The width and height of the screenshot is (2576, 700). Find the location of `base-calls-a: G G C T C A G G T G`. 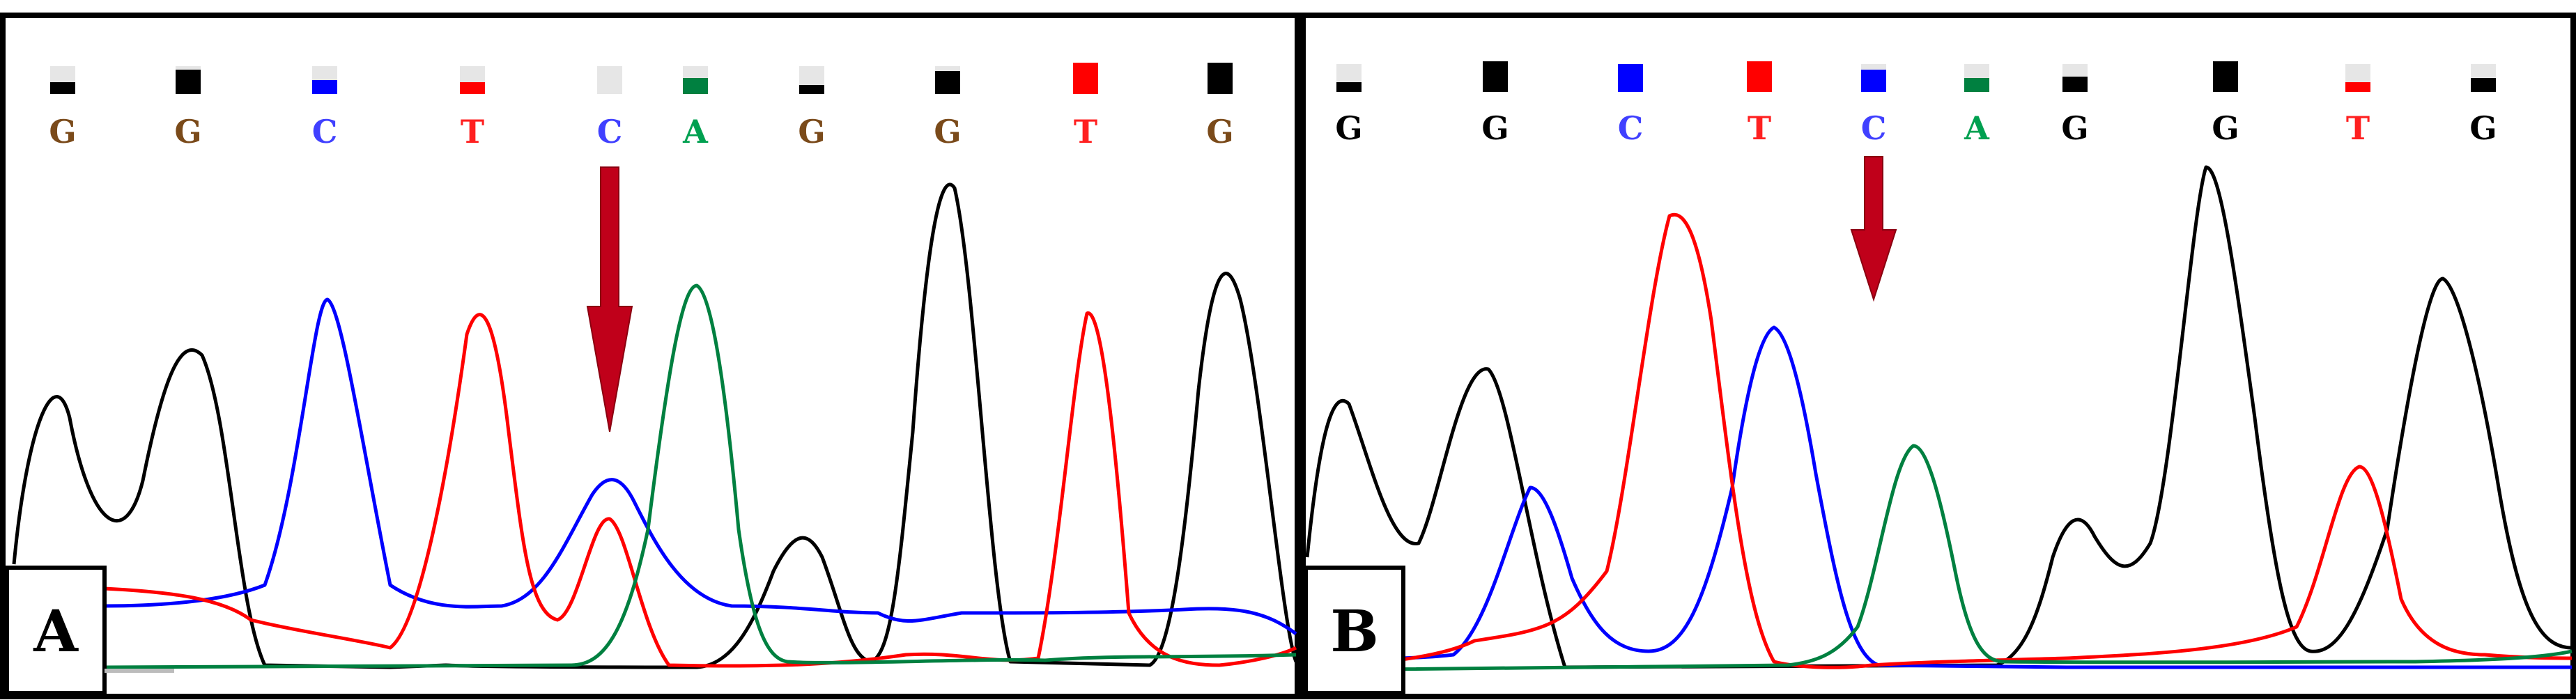

base-calls-a: G G C T C A G G T G is located at coordinates (641, 131).